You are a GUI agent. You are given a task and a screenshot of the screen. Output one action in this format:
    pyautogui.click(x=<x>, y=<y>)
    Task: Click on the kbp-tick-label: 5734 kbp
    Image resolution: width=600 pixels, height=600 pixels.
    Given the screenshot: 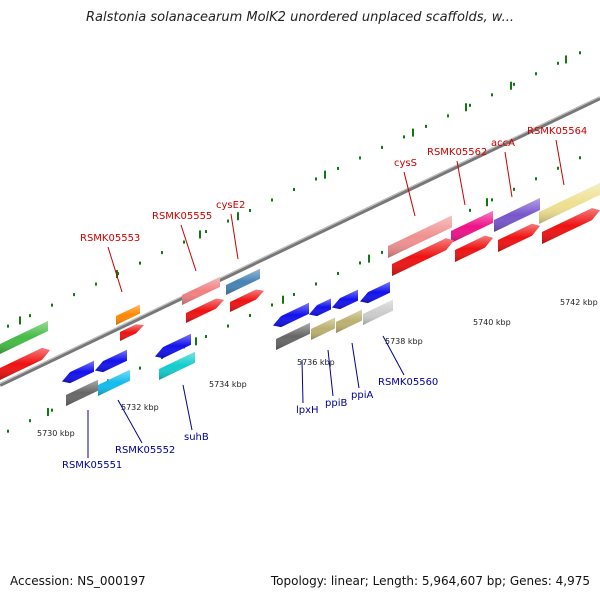 What is the action you would take?
    pyautogui.click(x=228, y=384)
    